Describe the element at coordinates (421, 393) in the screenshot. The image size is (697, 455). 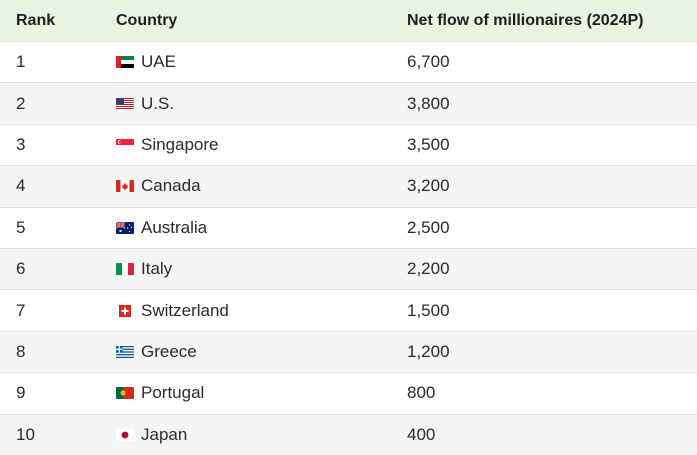
I see `flow-cell: 800` at that location.